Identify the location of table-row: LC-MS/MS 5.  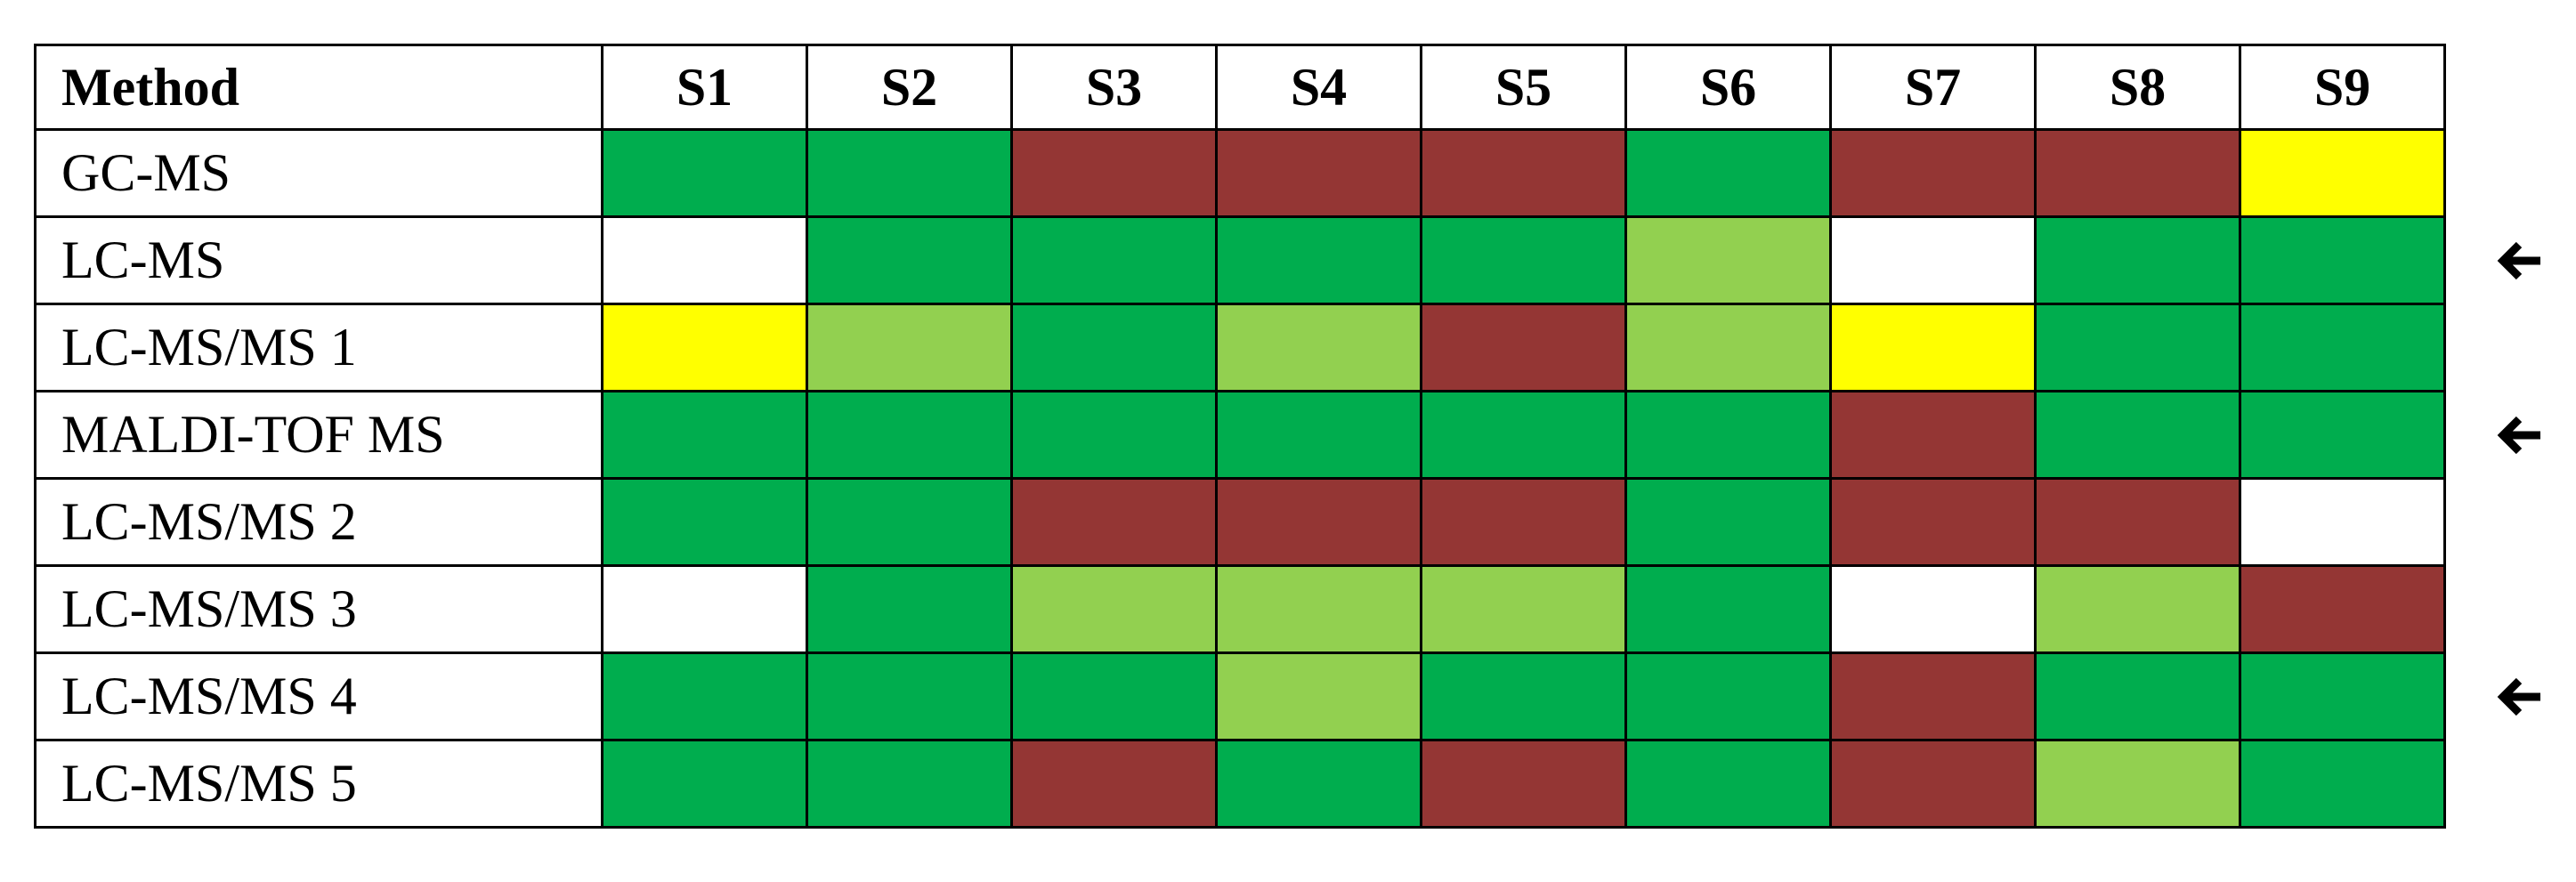
(1240, 784).